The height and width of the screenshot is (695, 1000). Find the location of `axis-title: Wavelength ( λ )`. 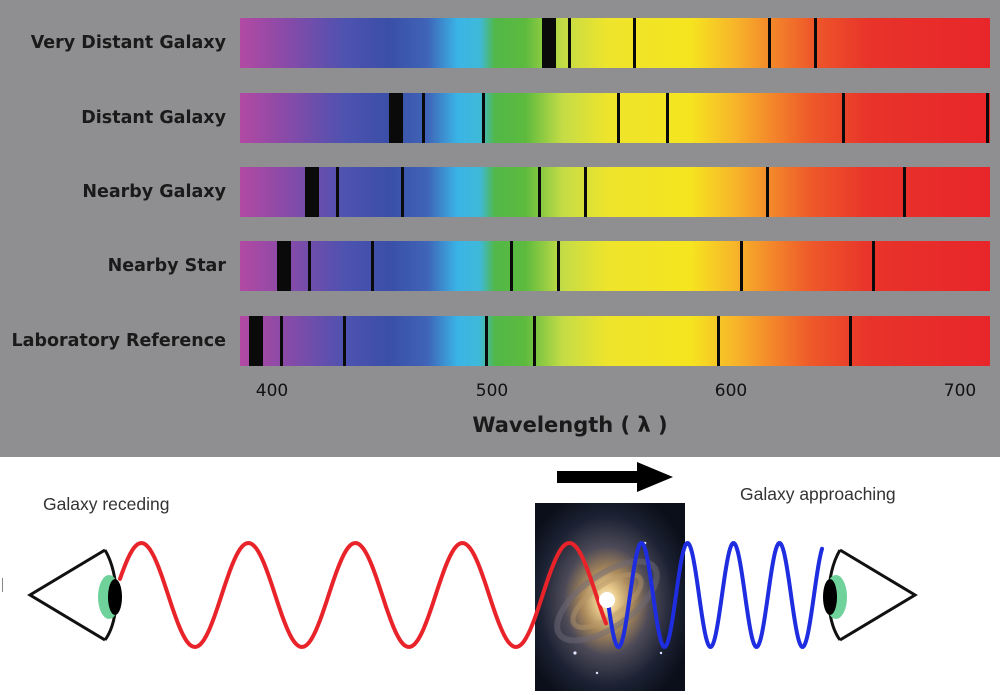

axis-title: Wavelength ( λ ) is located at coordinates (570, 425).